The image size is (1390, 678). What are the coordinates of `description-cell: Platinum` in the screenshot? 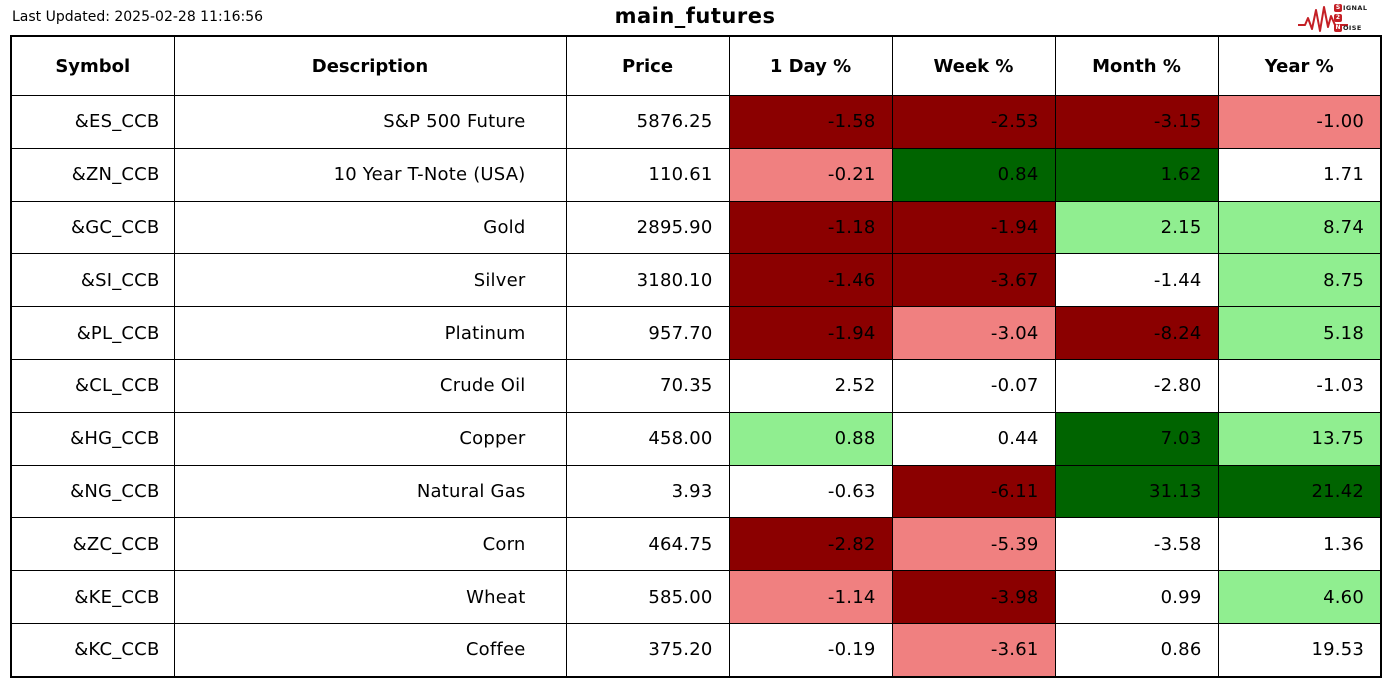 It's located at (370, 333).